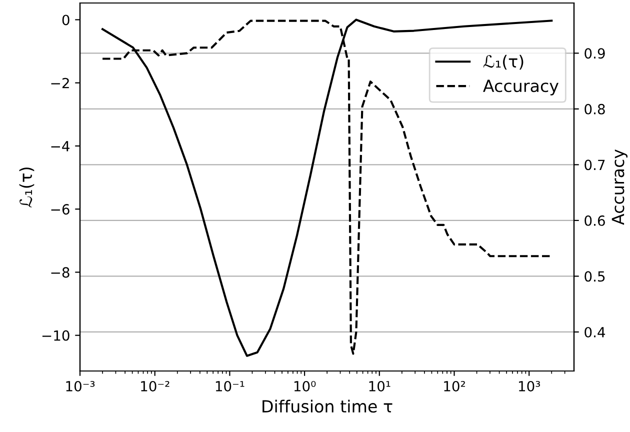 This screenshot has height=432, width=630. Describe the element at coordinates (594, 276) in the screenshot. I see `y2-tick-label: 0.5` at that location.